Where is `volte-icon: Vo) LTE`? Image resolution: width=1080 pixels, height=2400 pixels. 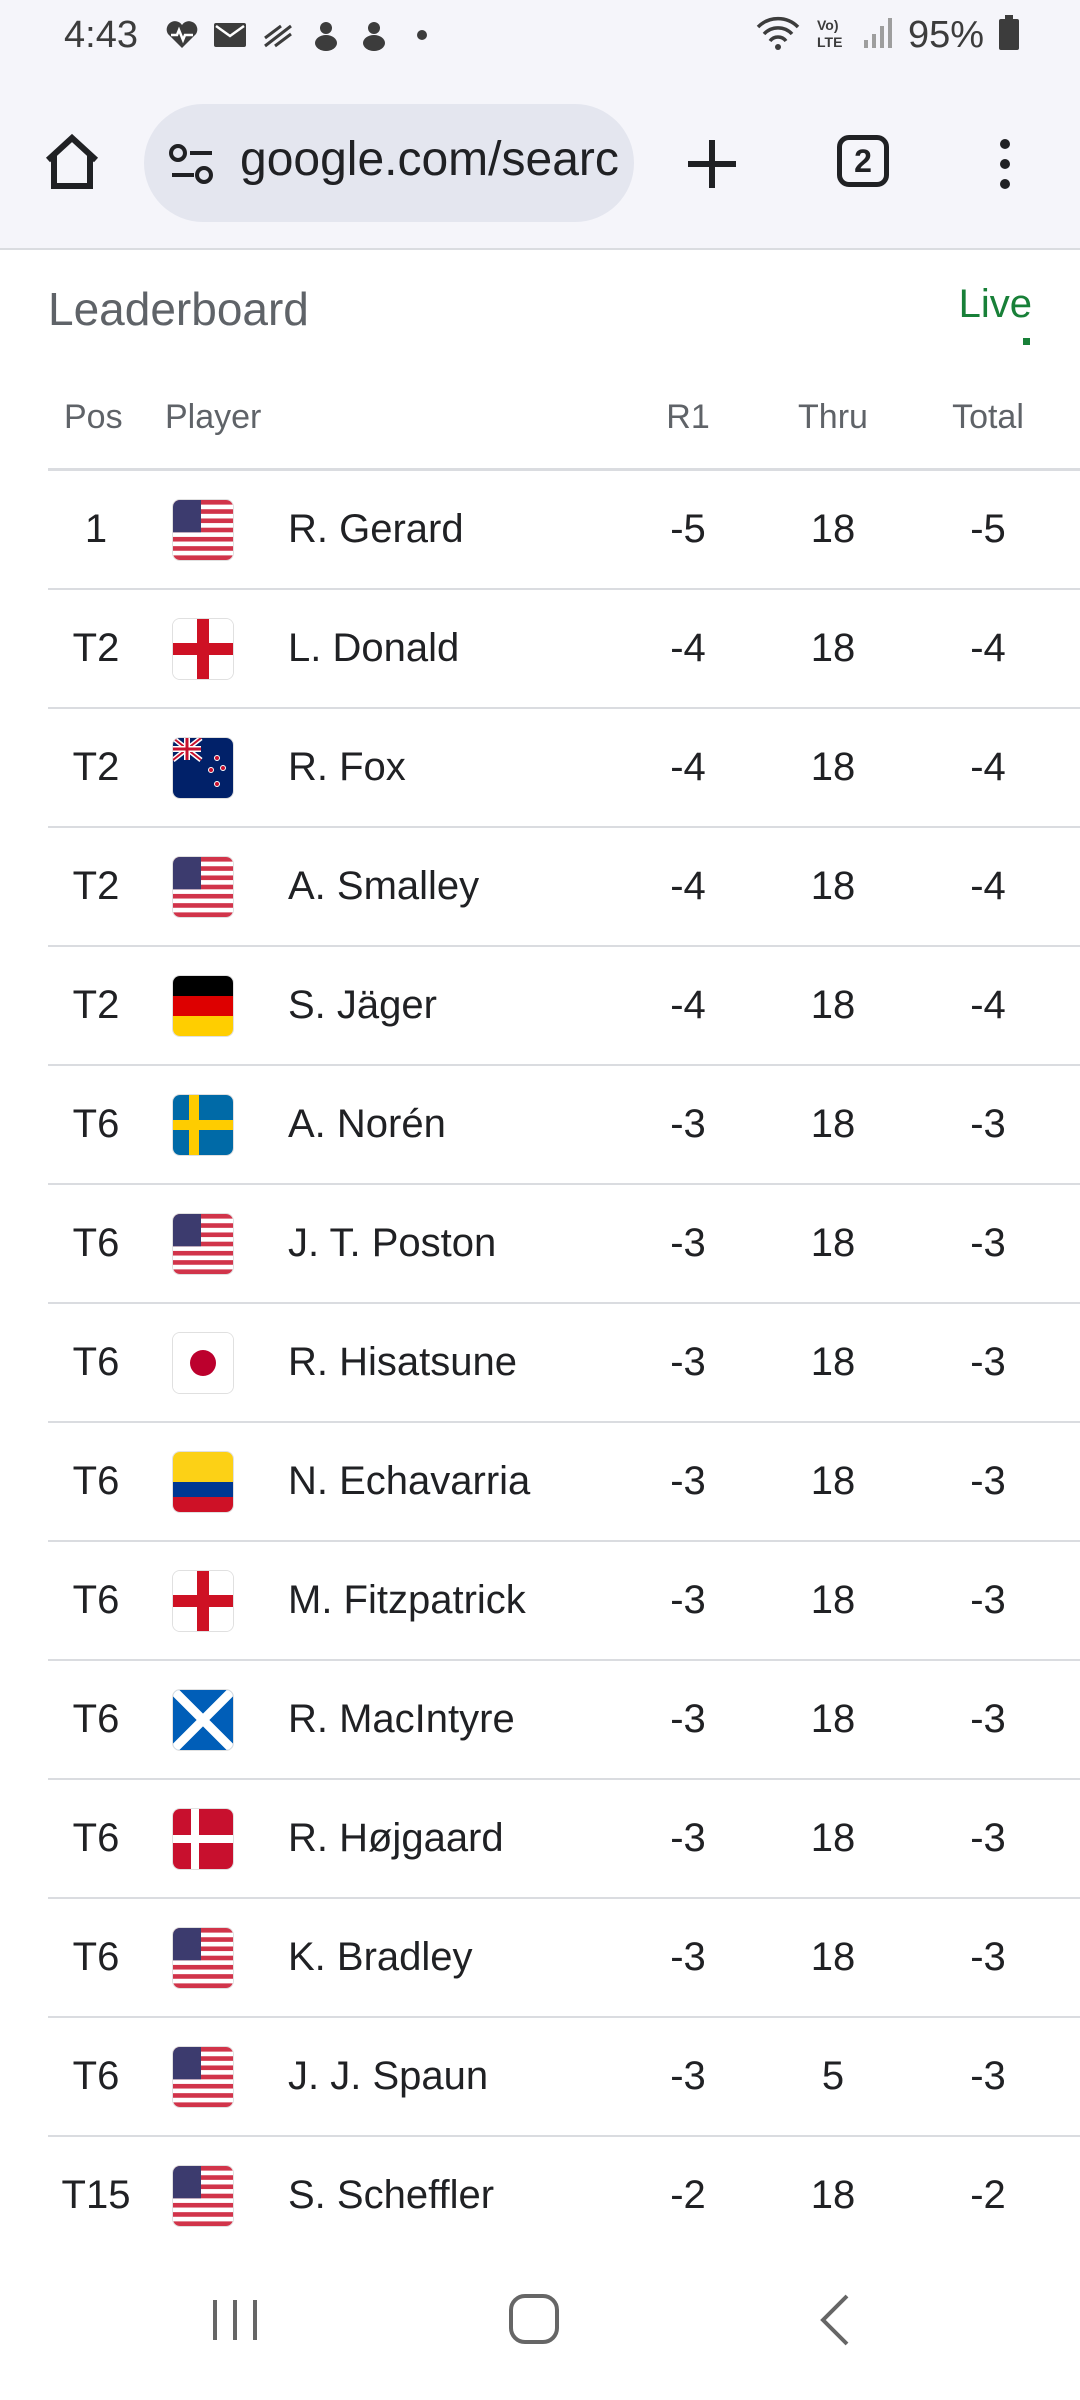
volte-icon: Vo) LTE is located at coordinates (831, 35).